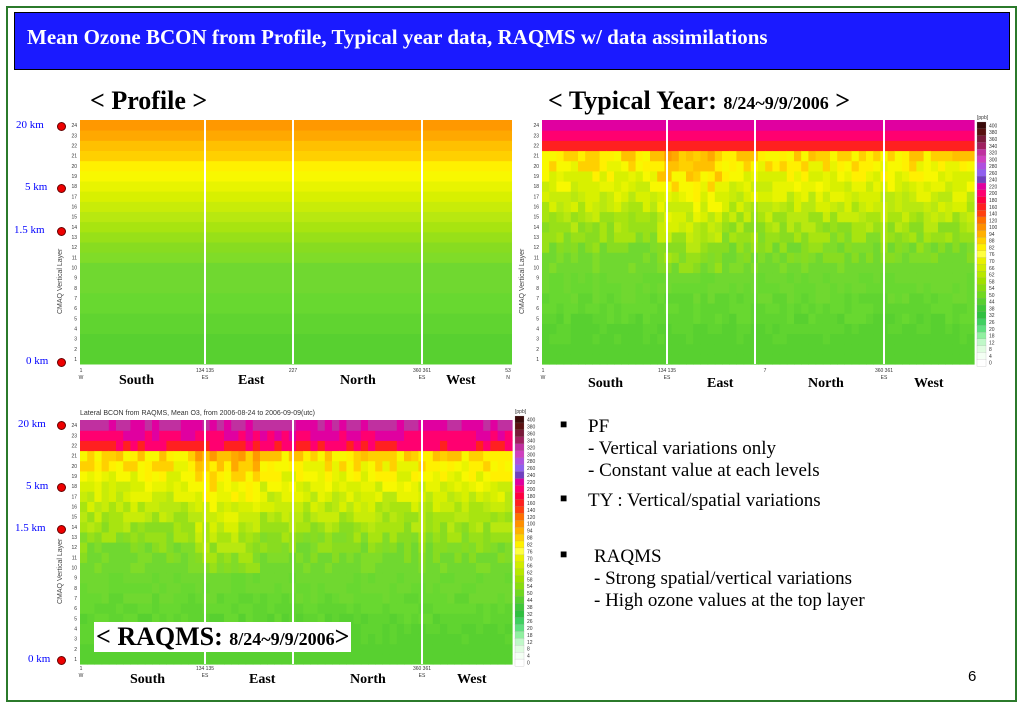  I want to click on colorbar-label: 4, so click(528, 657).